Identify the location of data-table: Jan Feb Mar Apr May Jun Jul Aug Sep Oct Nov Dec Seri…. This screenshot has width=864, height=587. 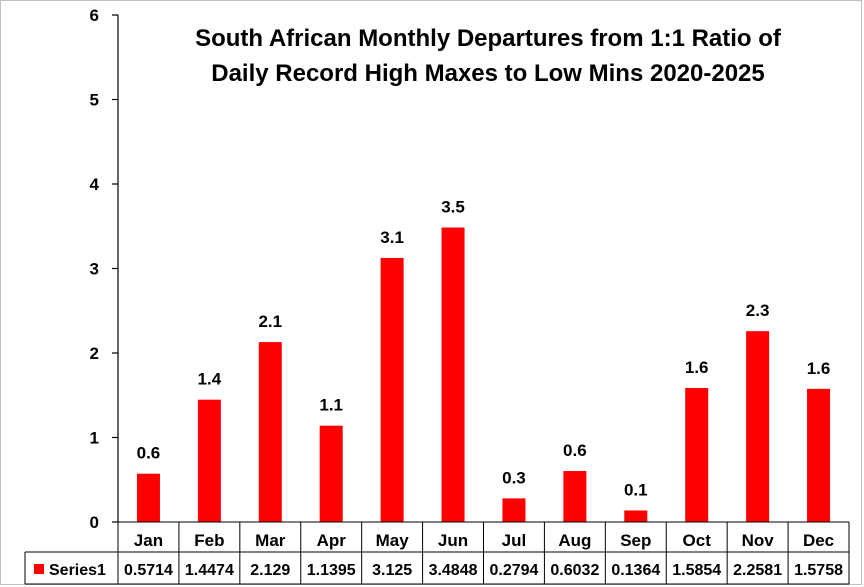
(437, 553).